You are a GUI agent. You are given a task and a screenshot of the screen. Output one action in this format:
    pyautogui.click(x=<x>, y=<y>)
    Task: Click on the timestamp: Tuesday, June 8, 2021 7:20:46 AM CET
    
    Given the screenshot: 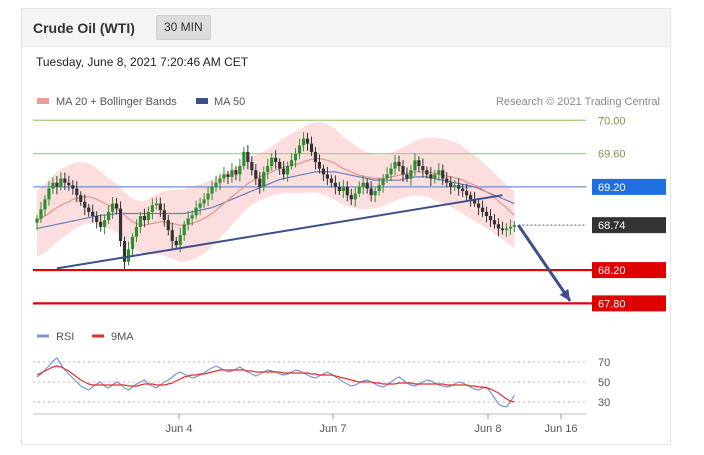 What is the action you would take?
    pyautogui.click(x=142, y=62)
    